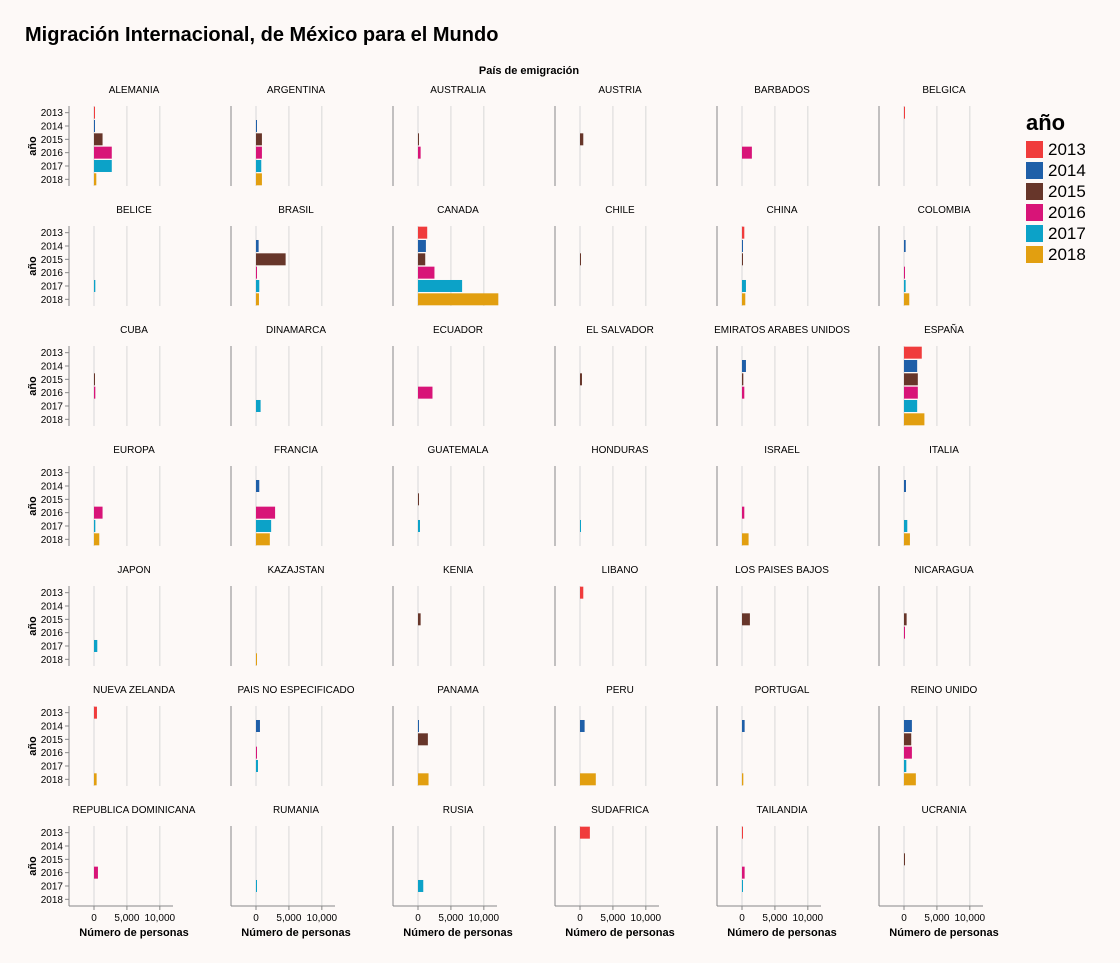 The width and height of the screenshot is (1120, 963). I want to click on bar-canada-2013, so click(423, 232).